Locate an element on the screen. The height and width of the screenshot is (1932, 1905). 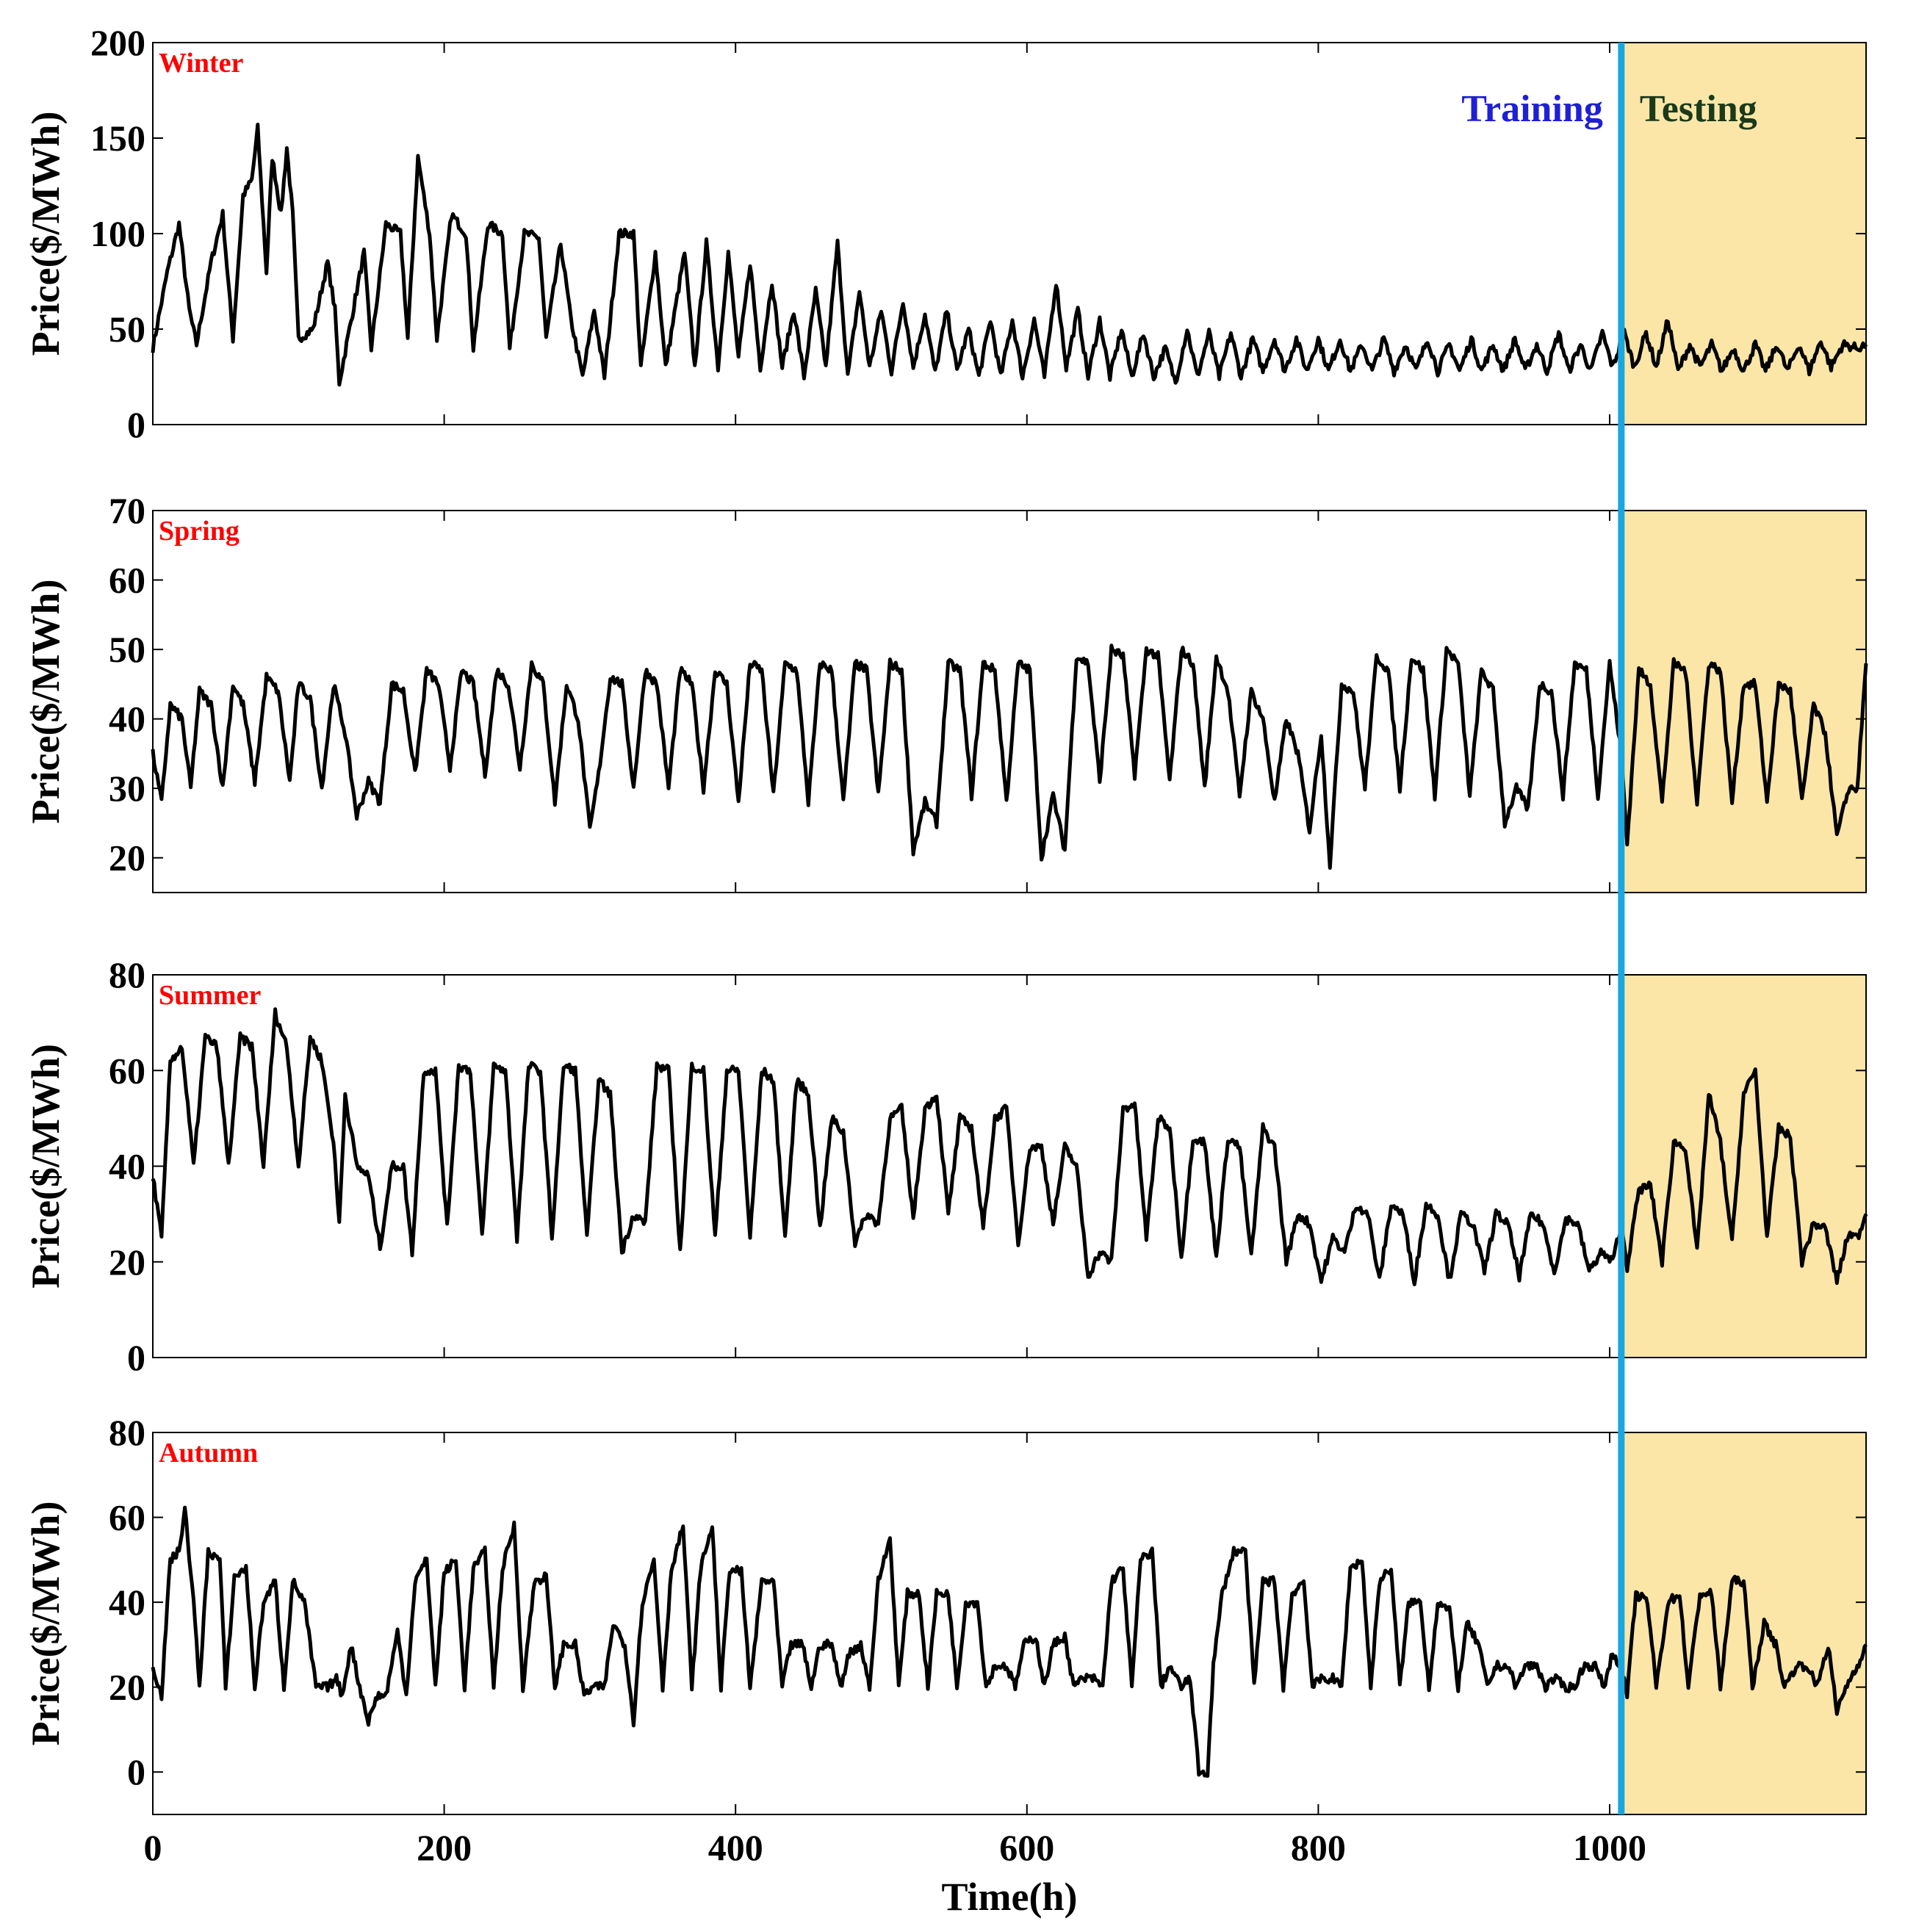
y-tick-label: 150 is located at coordinates (117, 138).